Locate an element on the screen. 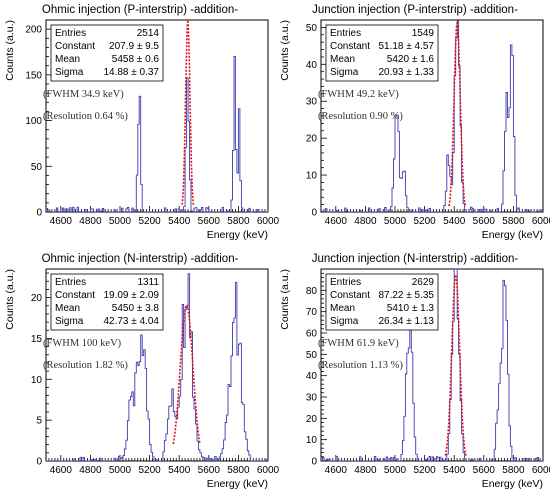  stats-mean-value: 5420 ± 1.6 is located at coordinates (411, 59).